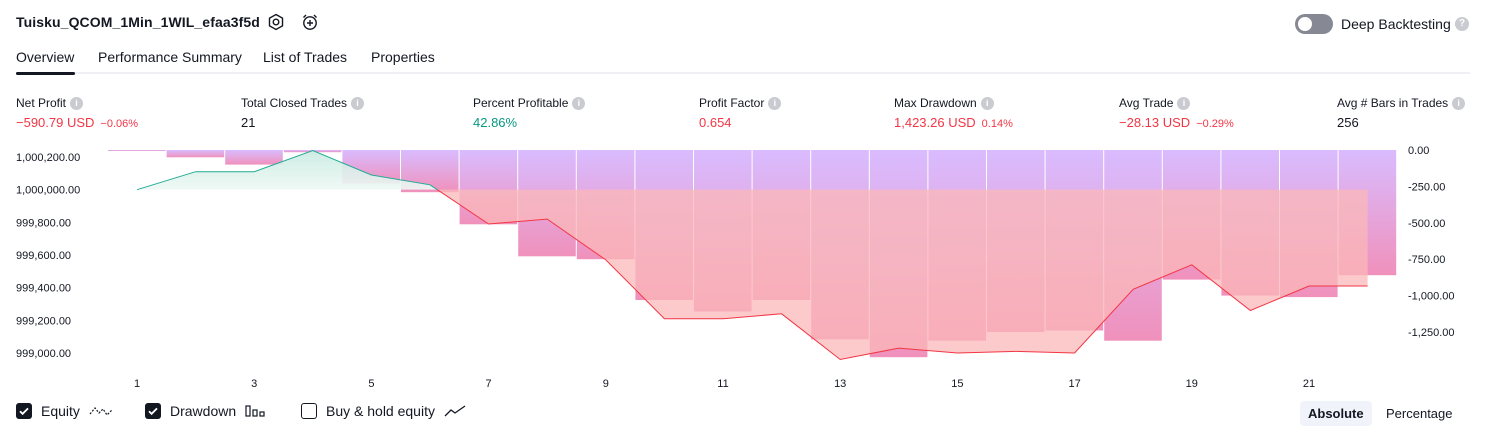 The width and height of the screenshot is (1486, 438). What do you see at coordinates (521, 103) in the screenshot?
I see `metric-label: Percent Profitable` at bounding box center [521, 103].